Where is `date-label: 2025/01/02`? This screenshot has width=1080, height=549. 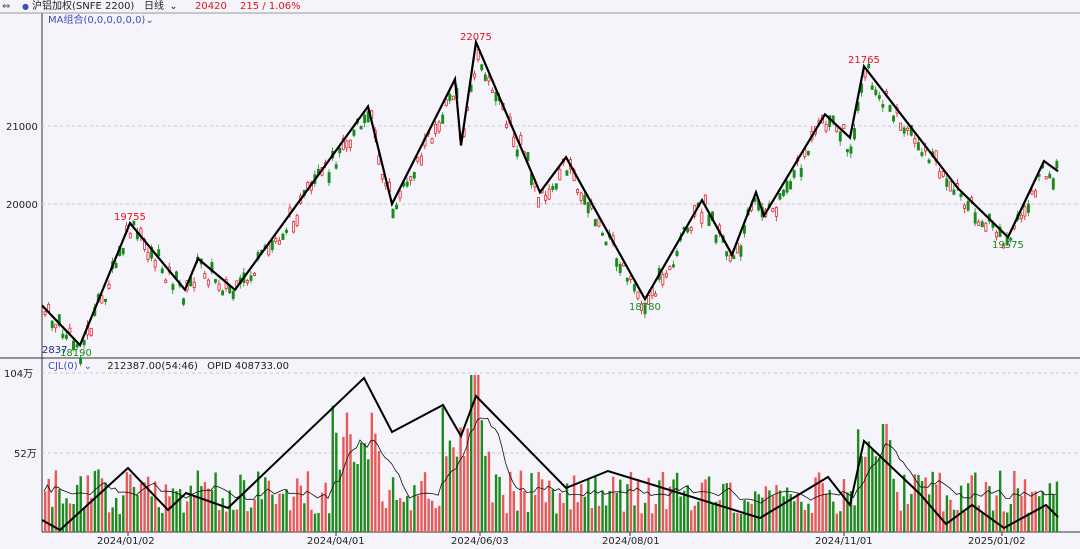
date-label: 2025/01/02 is located at coordinates (997, 541).